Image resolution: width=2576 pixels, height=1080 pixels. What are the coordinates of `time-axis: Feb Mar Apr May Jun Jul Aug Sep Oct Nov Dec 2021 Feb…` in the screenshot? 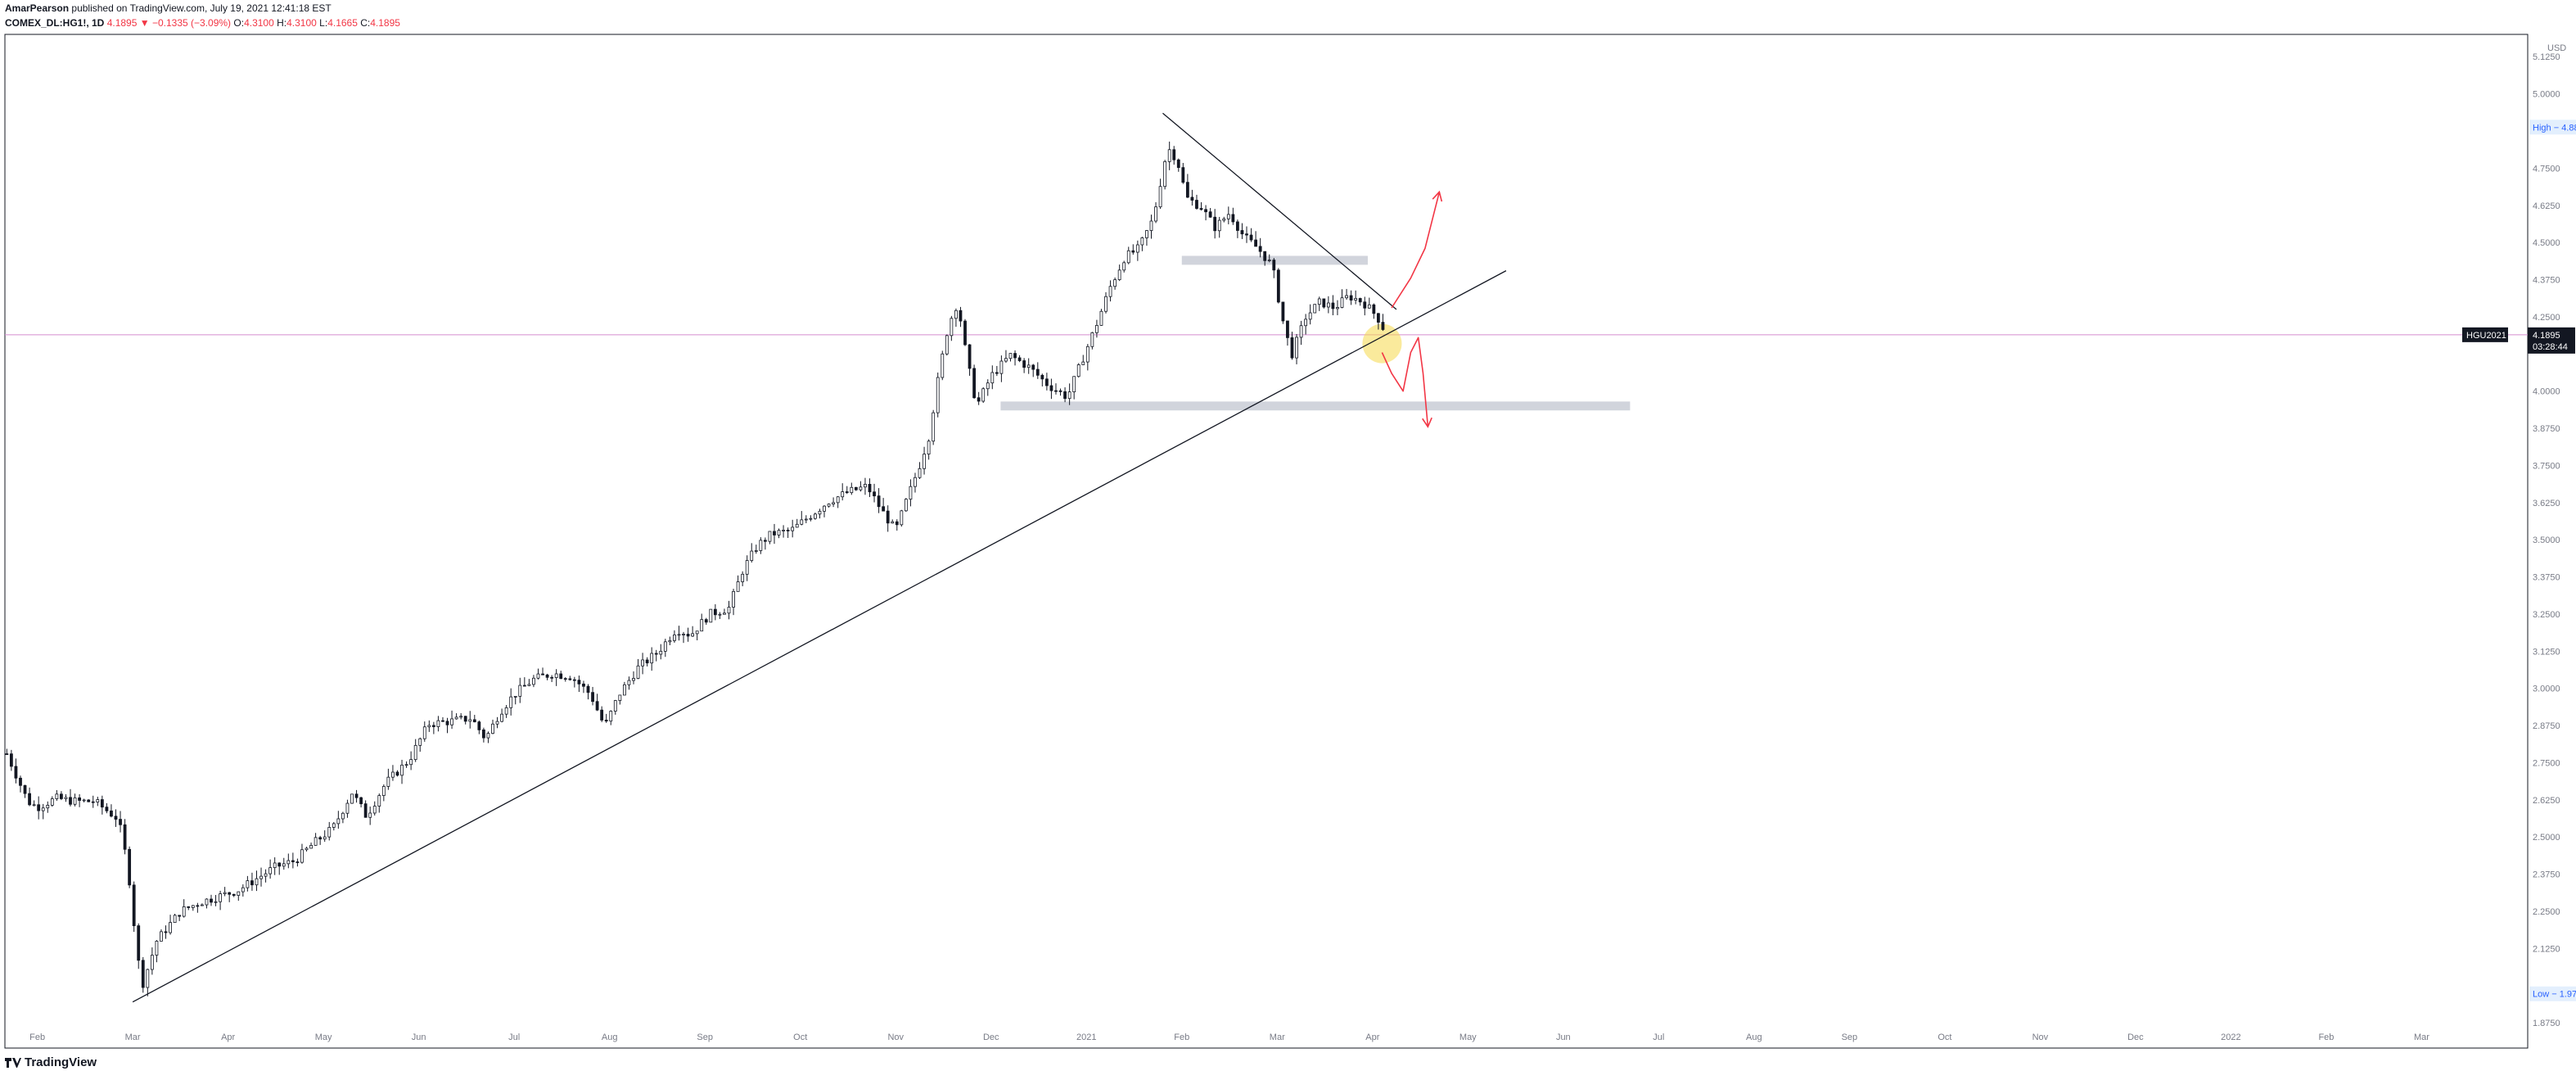 It's located at (1229, 1037).